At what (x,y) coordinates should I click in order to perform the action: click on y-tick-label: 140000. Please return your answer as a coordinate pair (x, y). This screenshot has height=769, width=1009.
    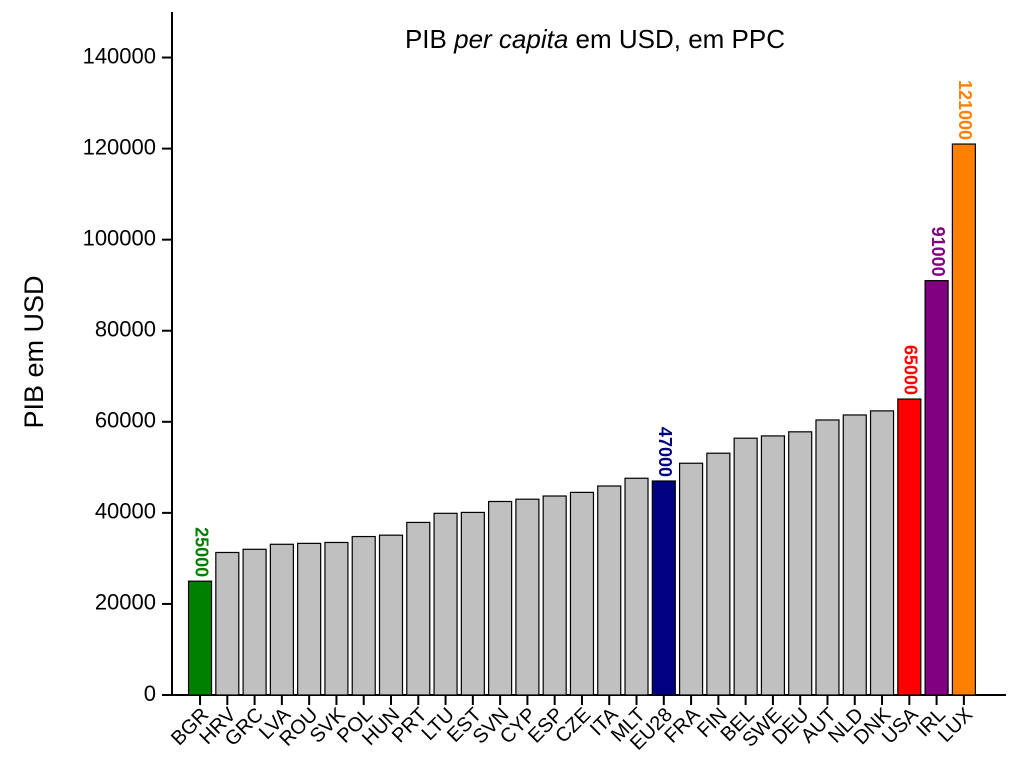
    Looking at the image, I should click on (119, 55).